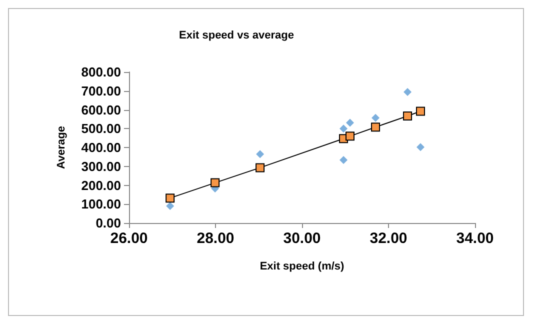 This screenshot has width=534, height=326. Describe the element at coordinates (302, 238) in the screenshot. I see `x-tick-label: 30.00` at that location.